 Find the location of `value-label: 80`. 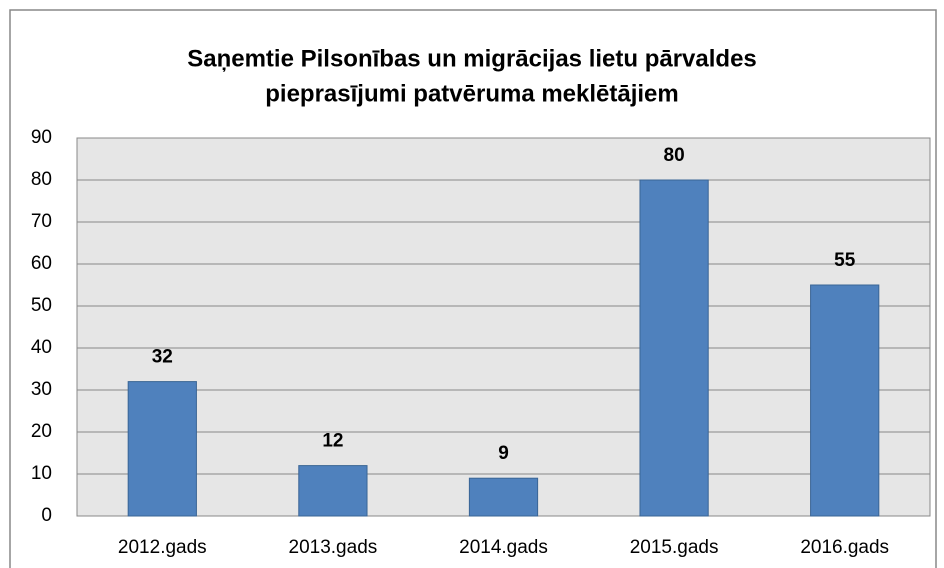

value-label: 80 is located at coordinates (674, 155).